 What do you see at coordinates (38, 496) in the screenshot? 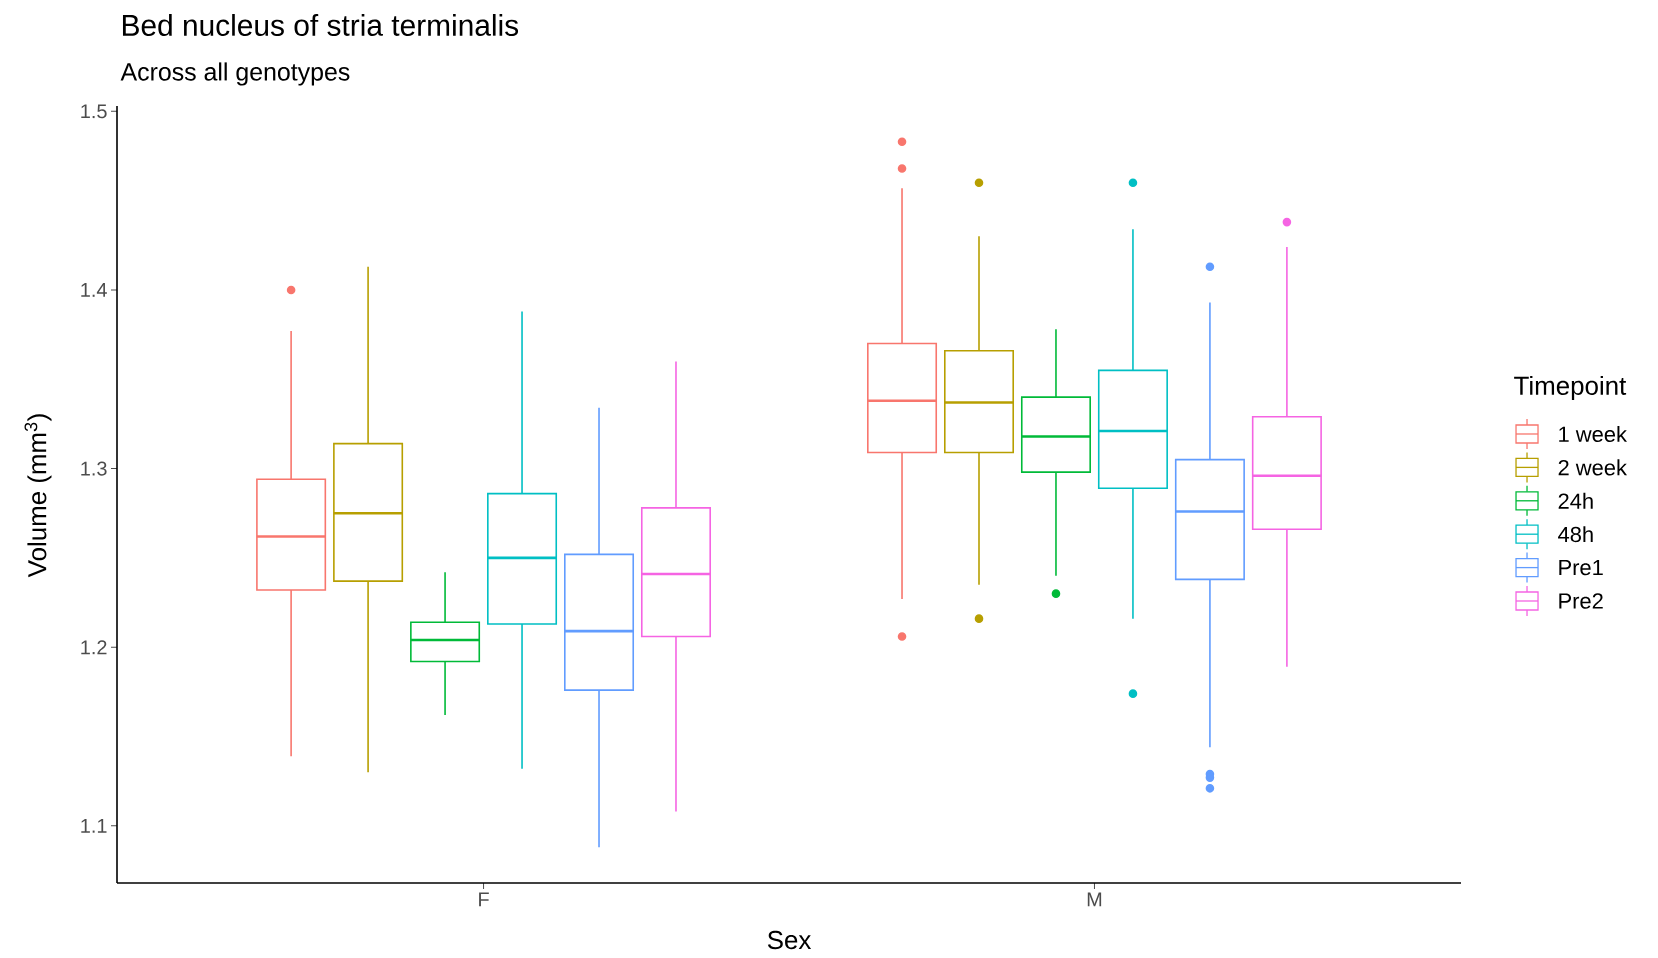
I see `y-axis-title: Volume (mm$^{3}$)` at bounding box center [38, 496].